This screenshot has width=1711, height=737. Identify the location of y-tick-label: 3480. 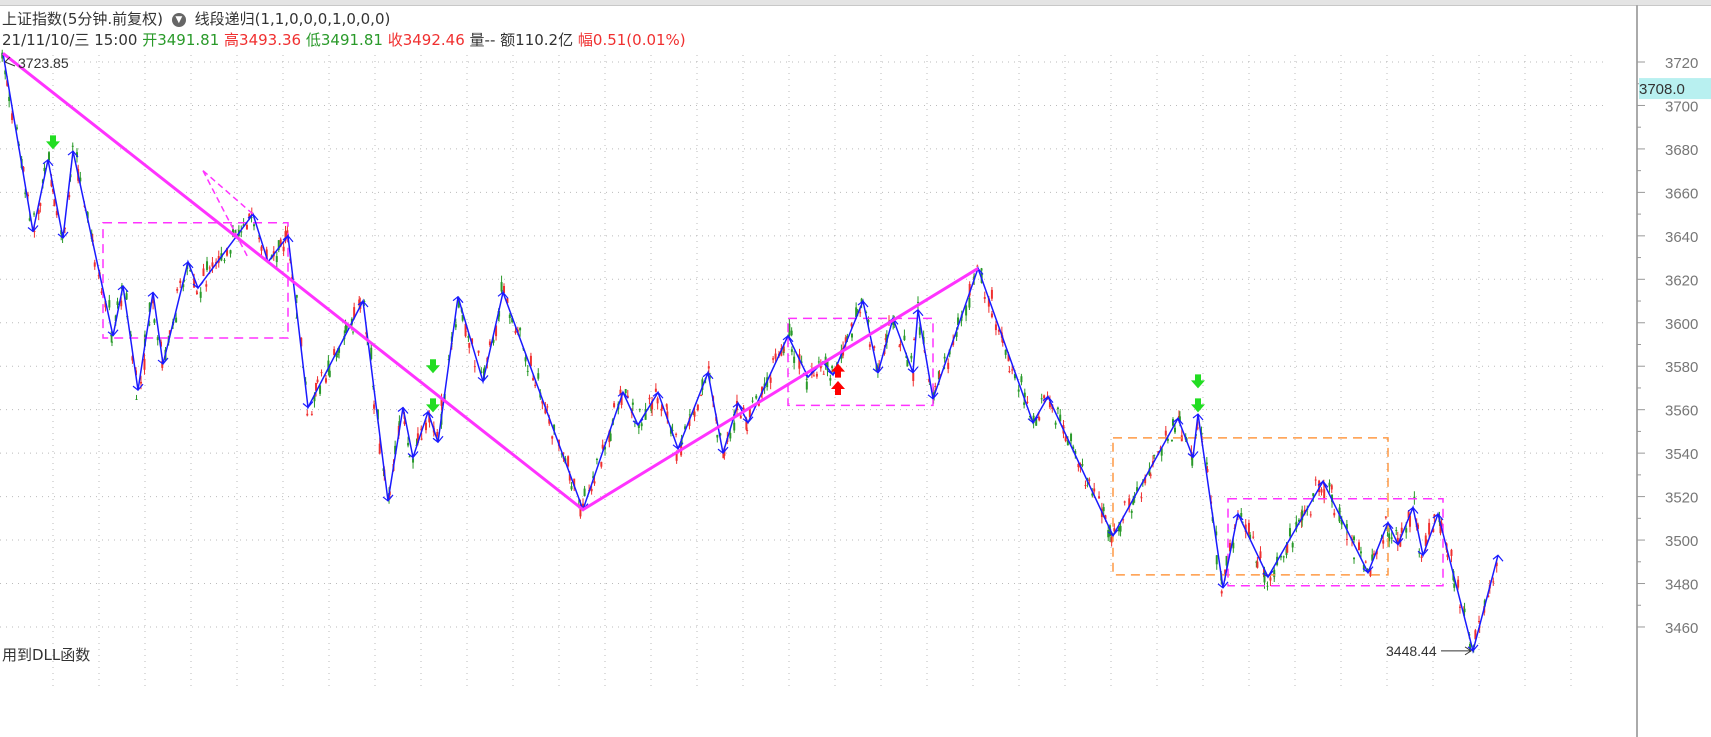
(1681, 585).